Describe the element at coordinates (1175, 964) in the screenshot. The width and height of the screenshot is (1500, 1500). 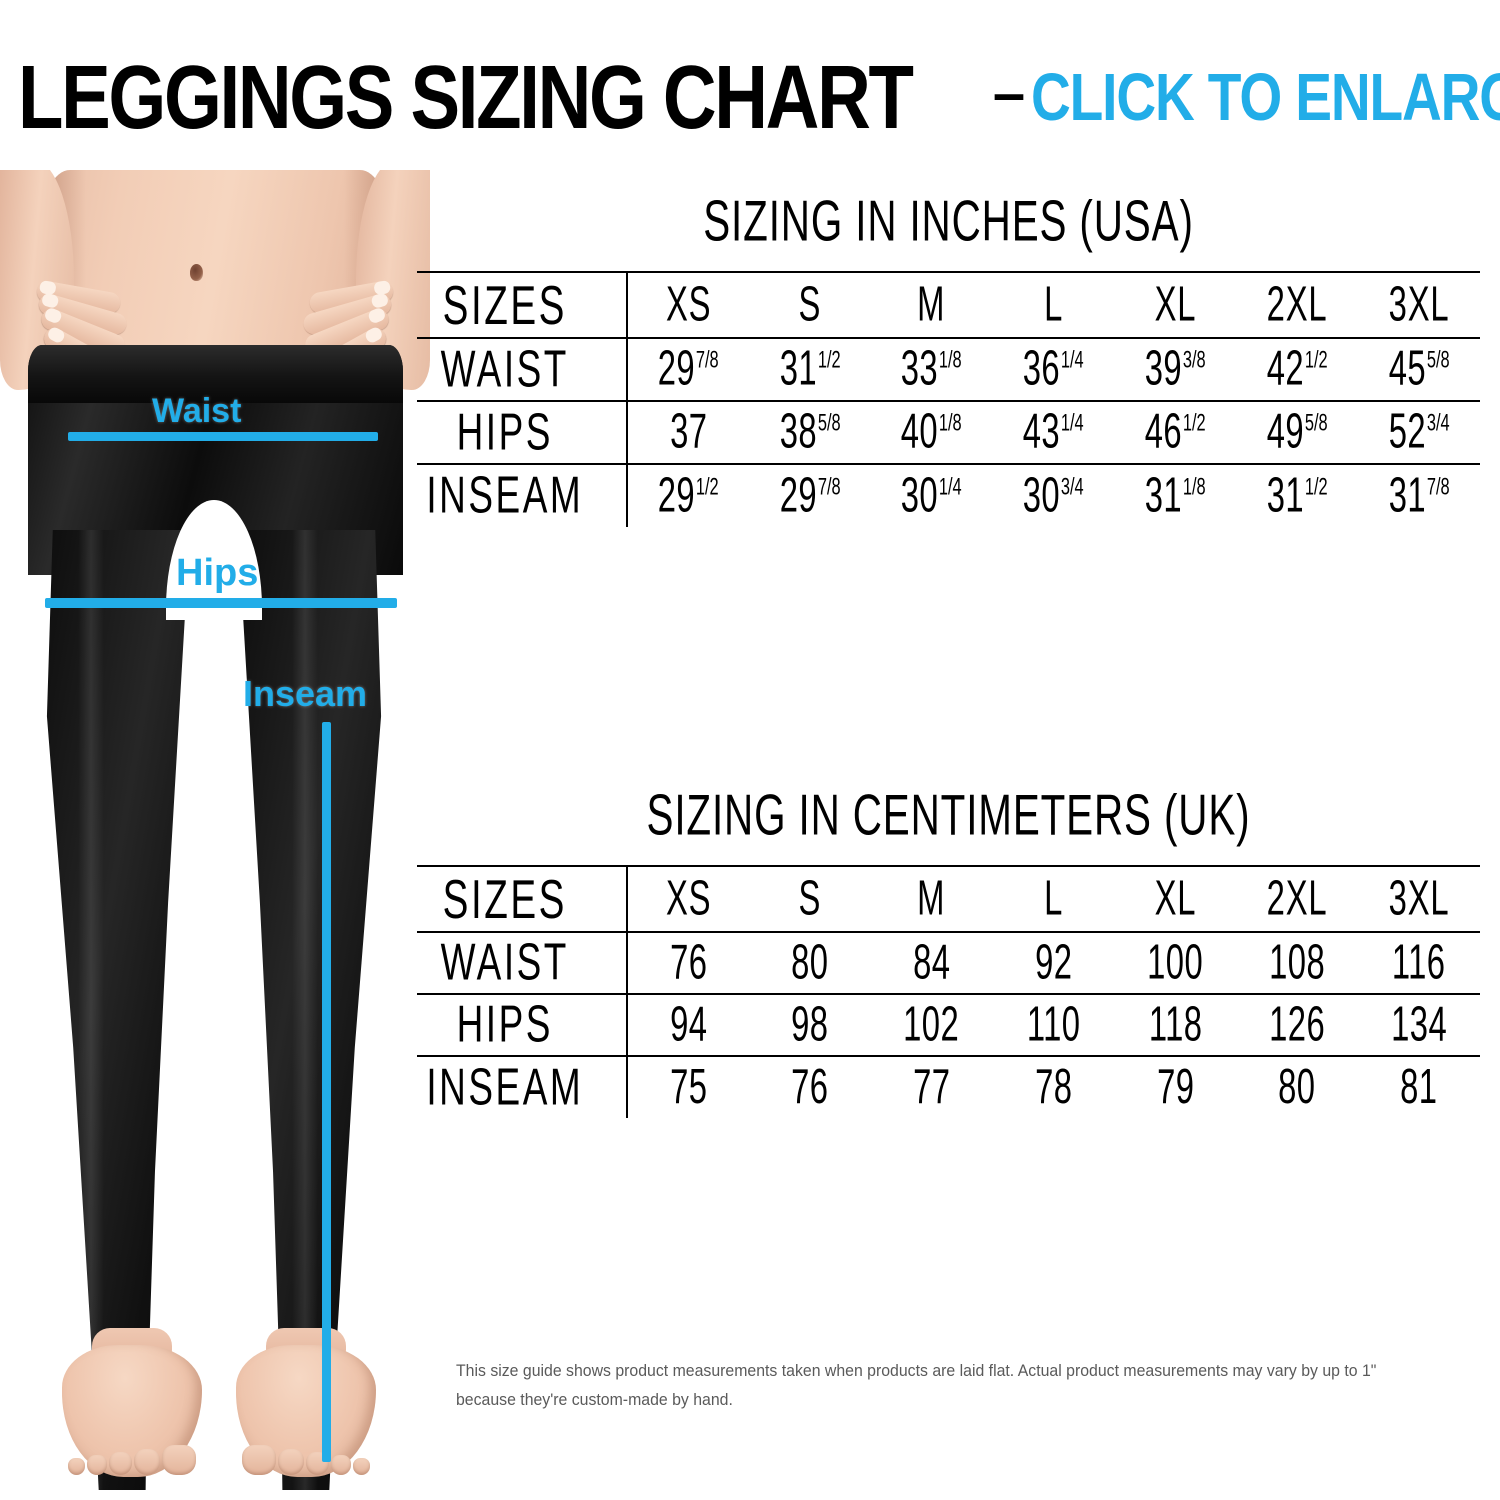
I see `cell-waist-xl: 100` at that location.